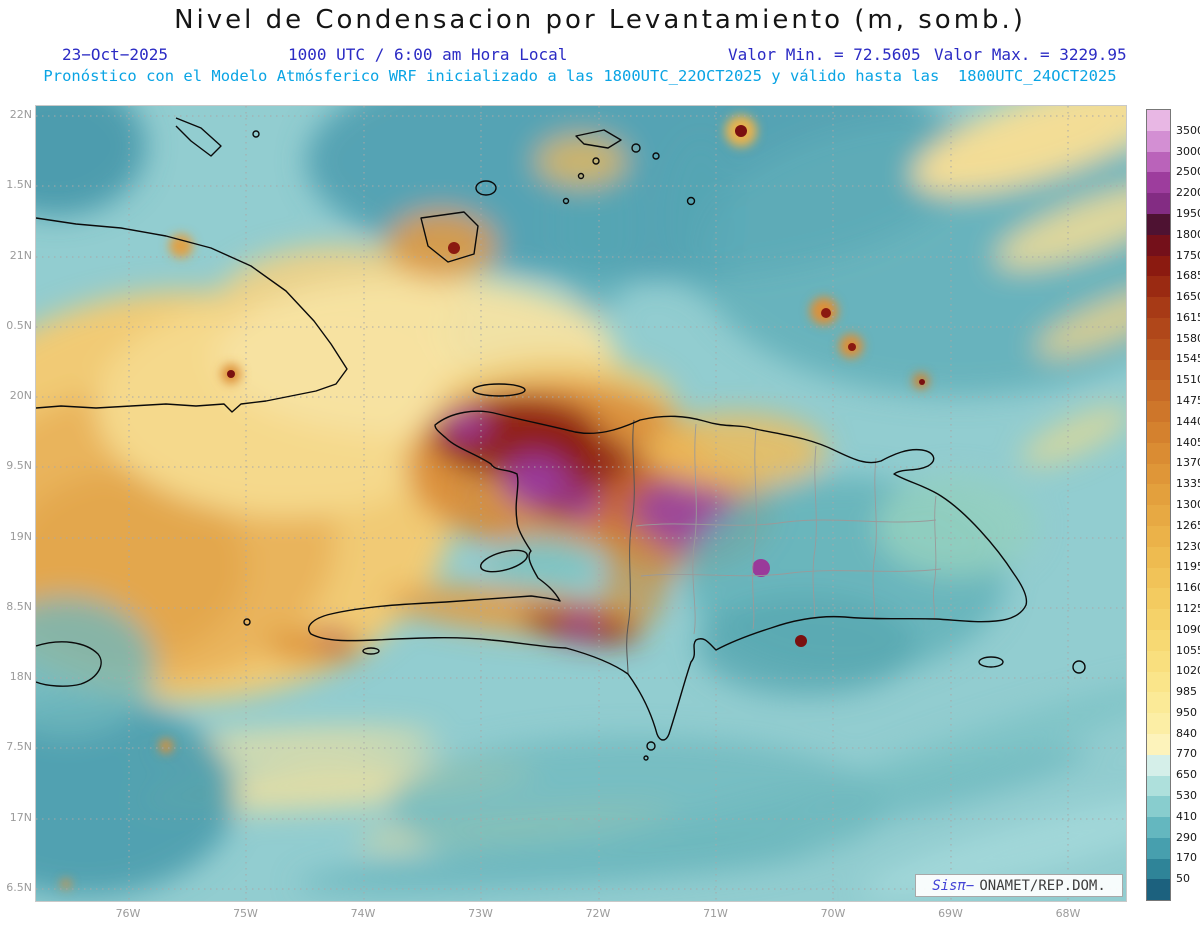  I want to click on x-tick-label: 68W, so click(1068, 913).